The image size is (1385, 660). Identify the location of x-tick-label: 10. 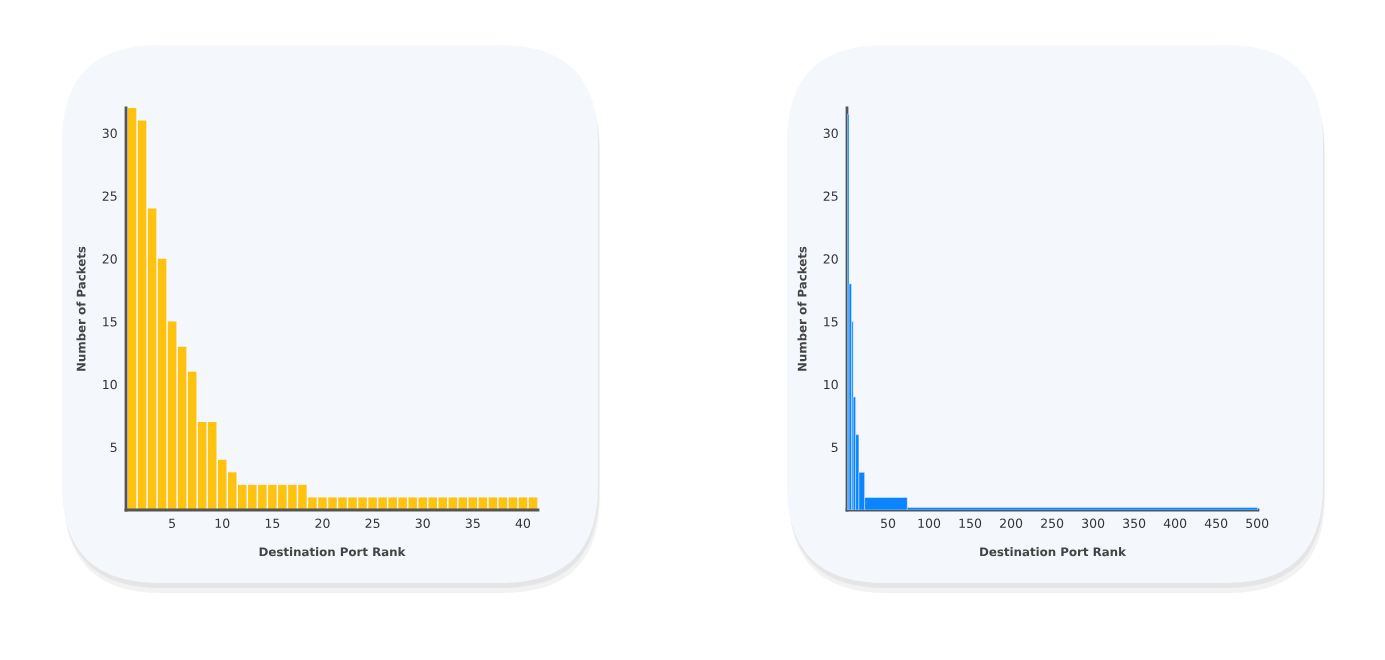
(222, 523).